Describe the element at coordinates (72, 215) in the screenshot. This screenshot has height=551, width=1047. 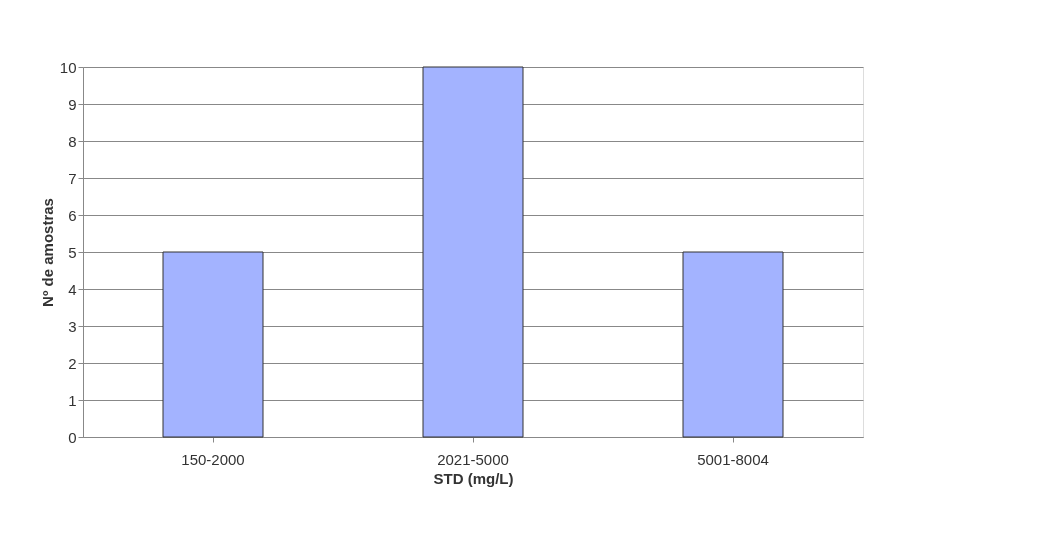
I see `y-tick-label: 6` at that location.